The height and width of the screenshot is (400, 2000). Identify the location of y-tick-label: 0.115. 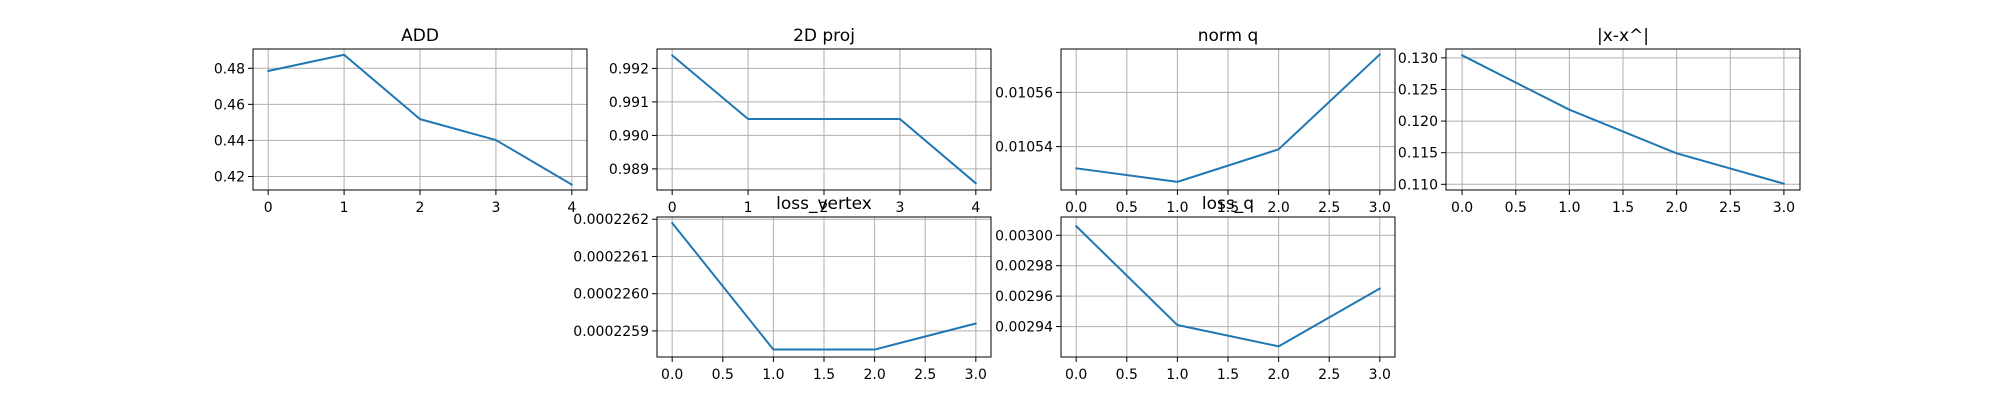
(1418, 154).